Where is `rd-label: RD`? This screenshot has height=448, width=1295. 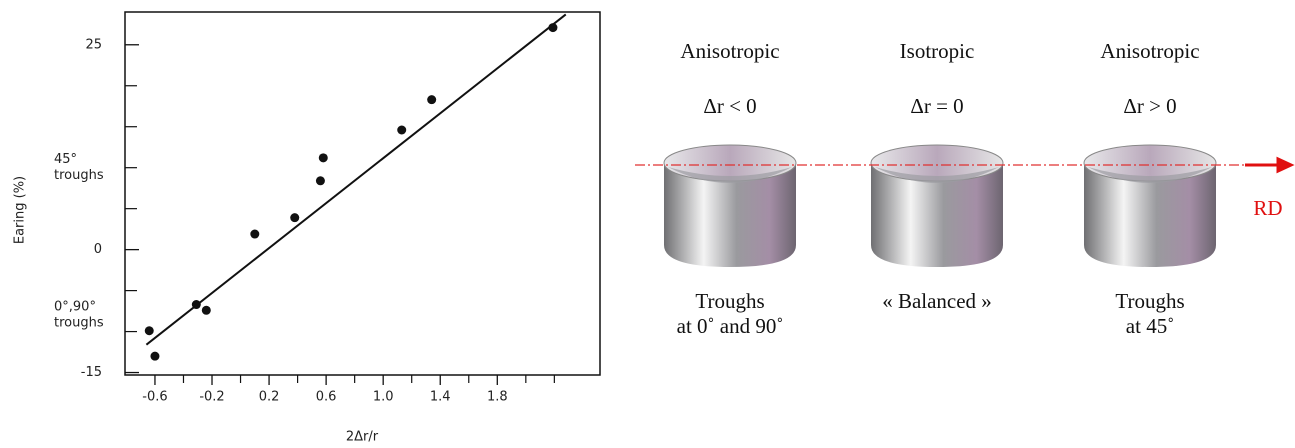 rd-label: RD is located at coordinates (1267, 208).